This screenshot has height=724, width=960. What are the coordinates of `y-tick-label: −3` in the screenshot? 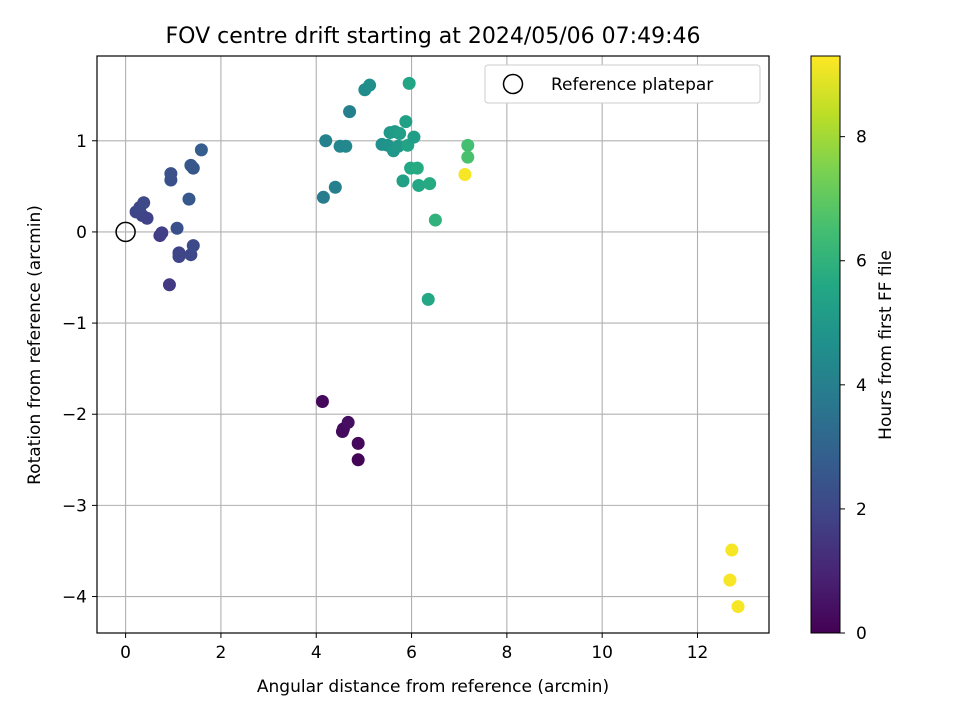 It's located at (74, 506).